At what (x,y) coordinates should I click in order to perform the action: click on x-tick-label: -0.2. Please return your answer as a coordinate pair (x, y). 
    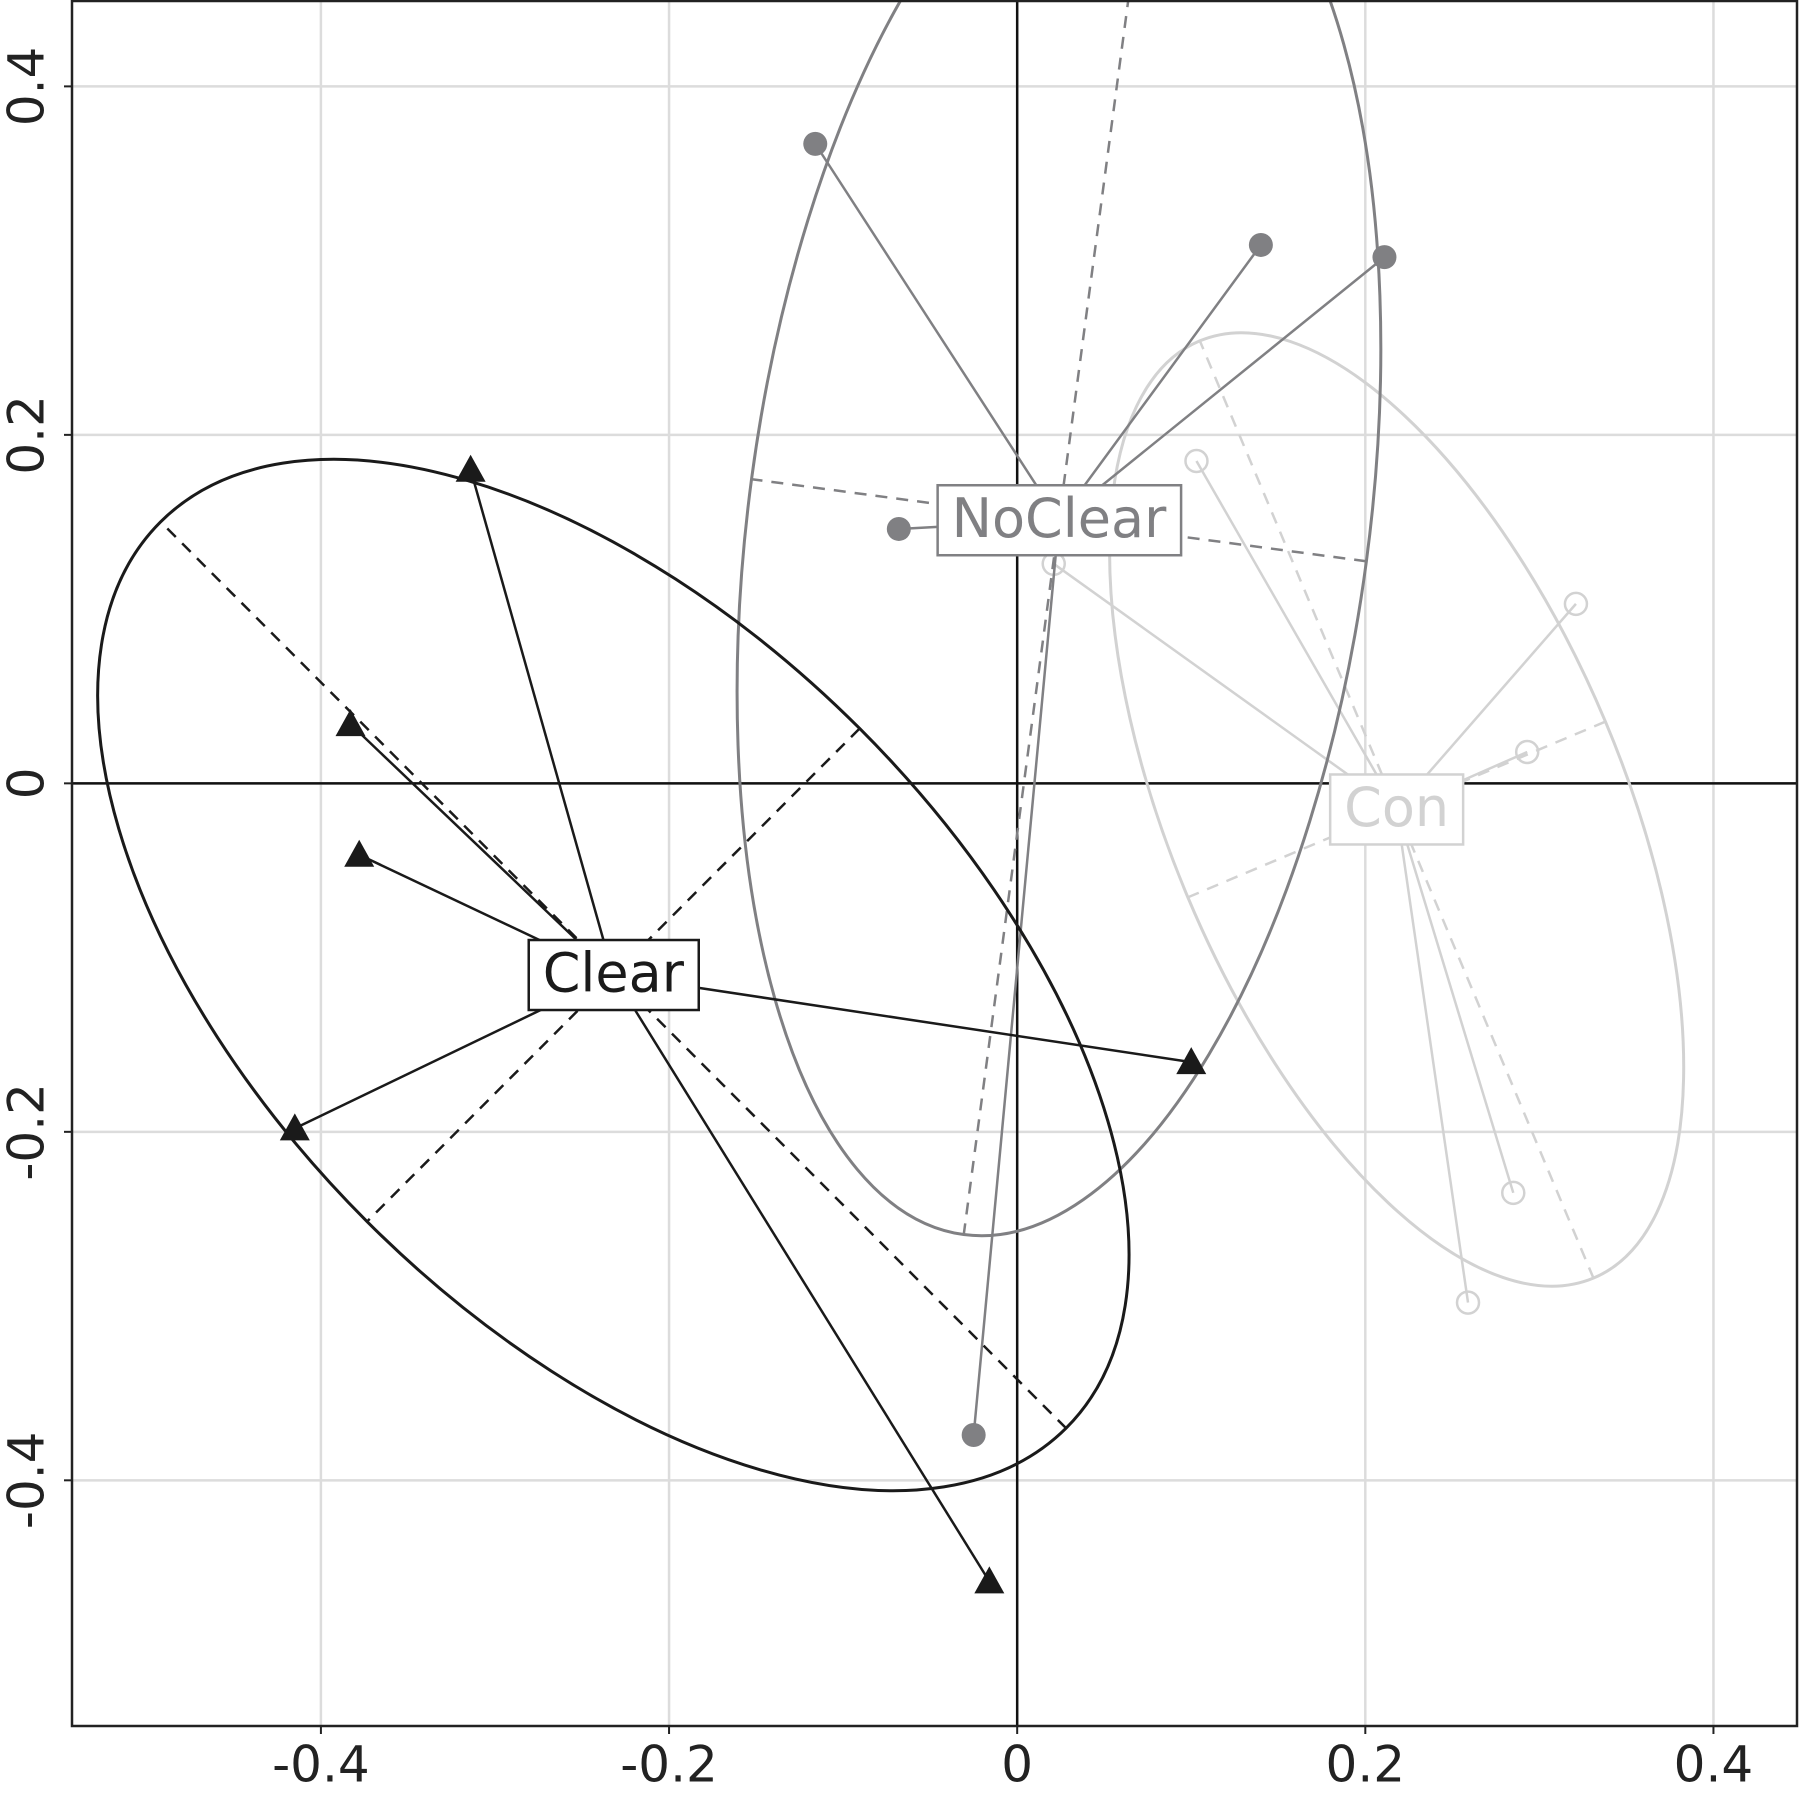
    Looking at the image, I should click on (669, 1764).